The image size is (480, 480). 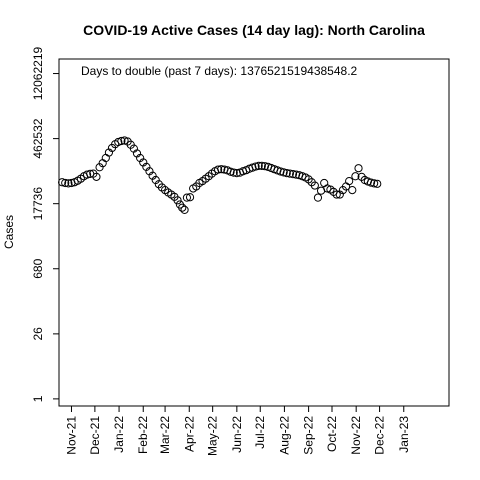 What do you see at coordinates (220, 175) in the screenshot?
I see `data-points` at bounding box center [220, 175].